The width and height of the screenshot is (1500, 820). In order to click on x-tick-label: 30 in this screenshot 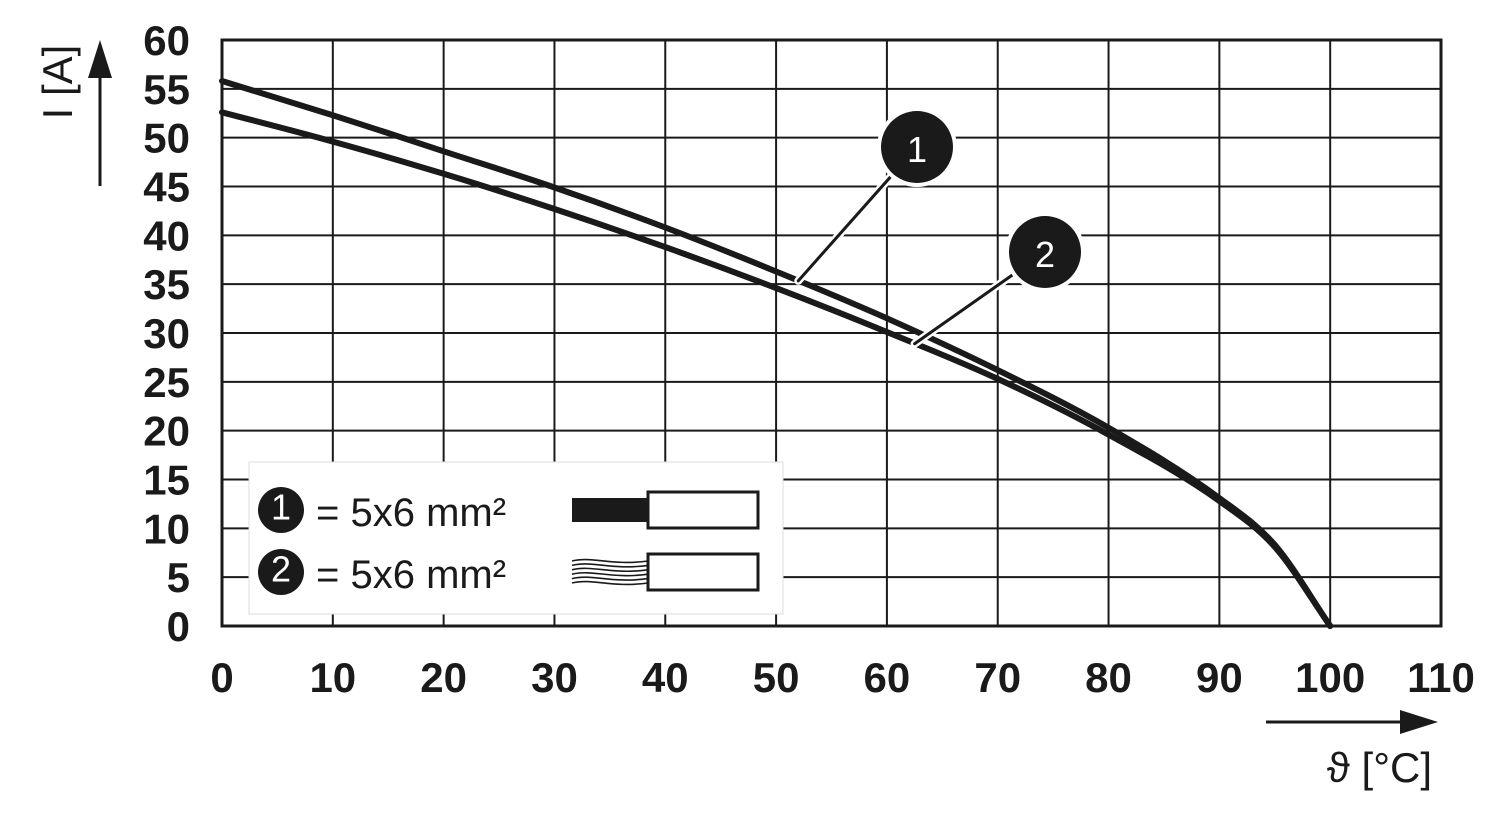, I will do `click(554, 677)`.